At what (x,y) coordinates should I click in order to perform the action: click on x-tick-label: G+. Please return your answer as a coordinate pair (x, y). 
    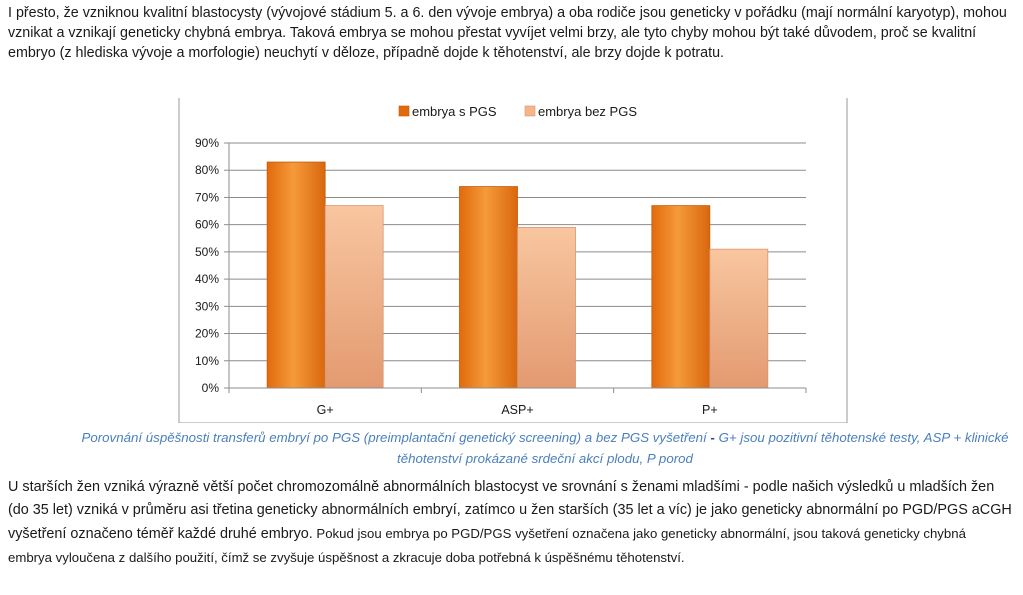
    Looking at the image, I should click on (325, 410).